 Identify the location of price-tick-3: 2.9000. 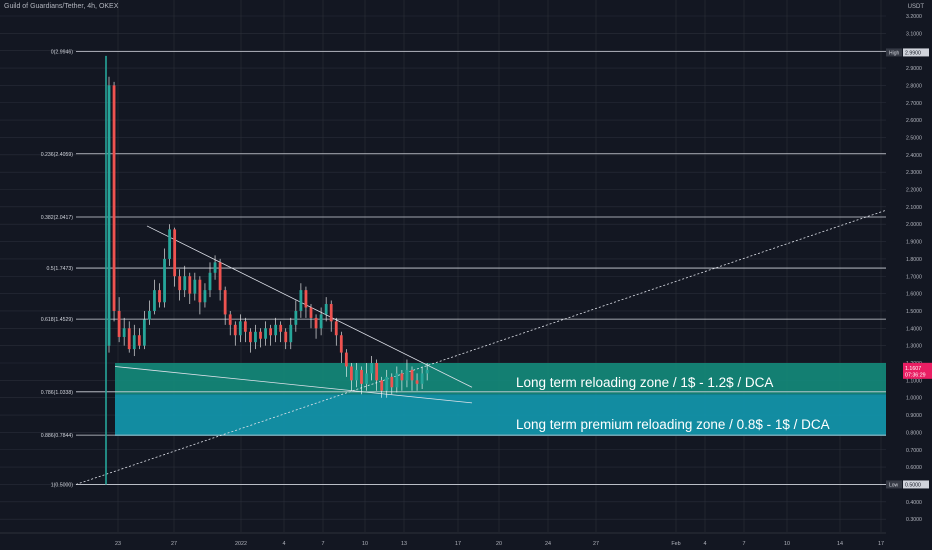
(914, 69).